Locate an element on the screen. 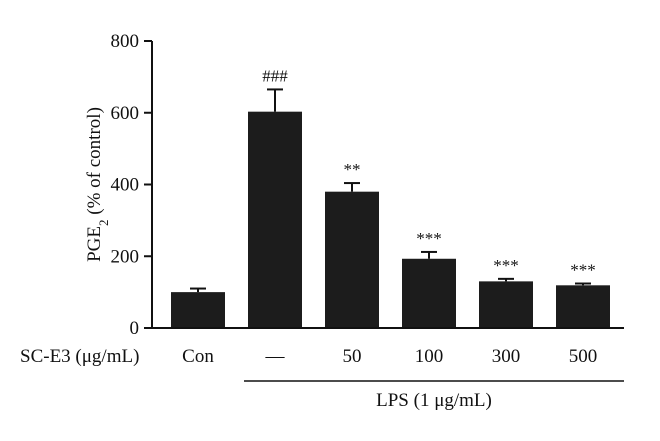 The image size is (660, 441). category-label: 500 is located at coordinates (583, 356).